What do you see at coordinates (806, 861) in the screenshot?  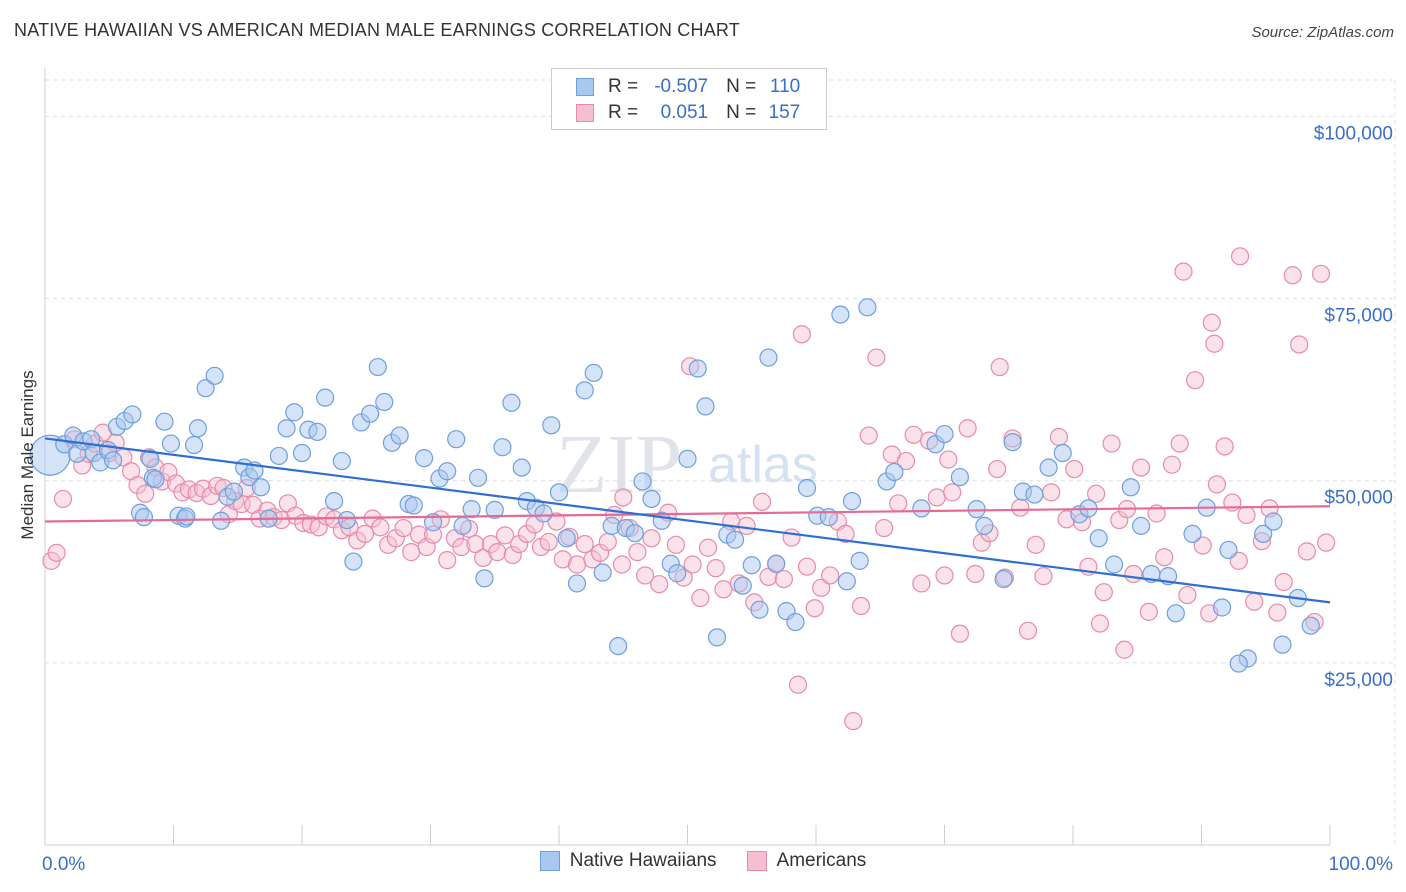 I see `legend-item-americans: Americans` at bounding box center [806, 861].